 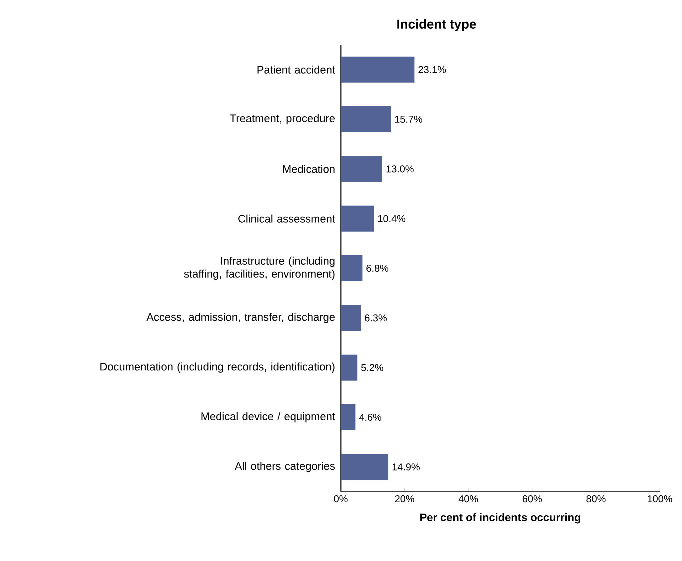 What do you see at coordinates (432, 70) in the screenshot?
I see `data-label: 23.1%` at bounding box center [432, 70].